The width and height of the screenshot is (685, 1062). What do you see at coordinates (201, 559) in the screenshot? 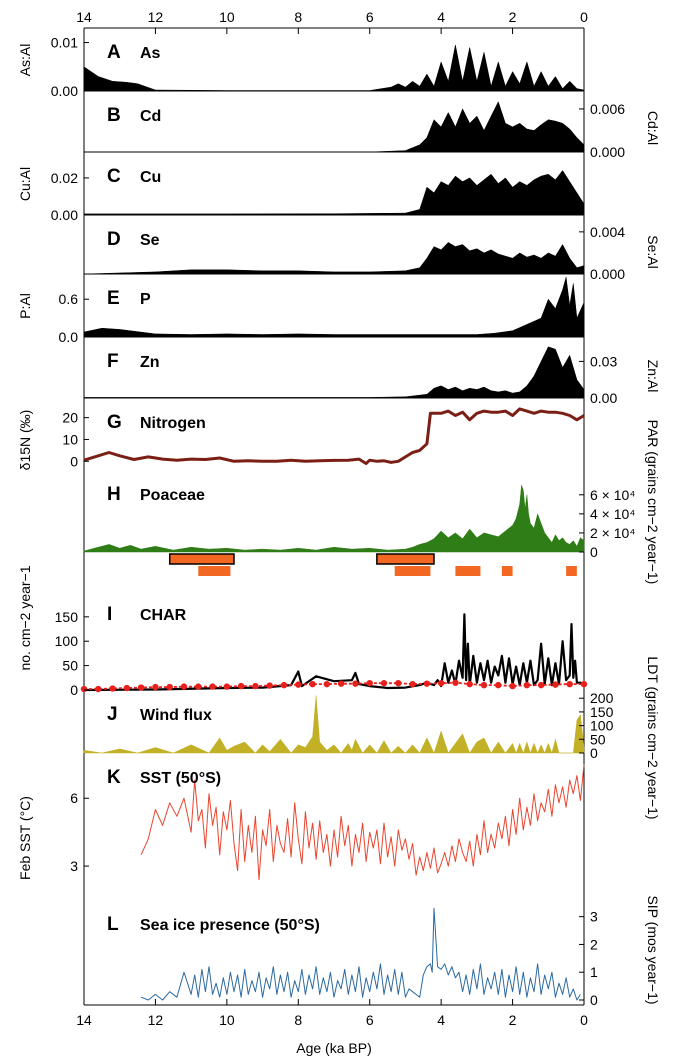
I see `age-bar-outlined` at bounding box center [201, 559].